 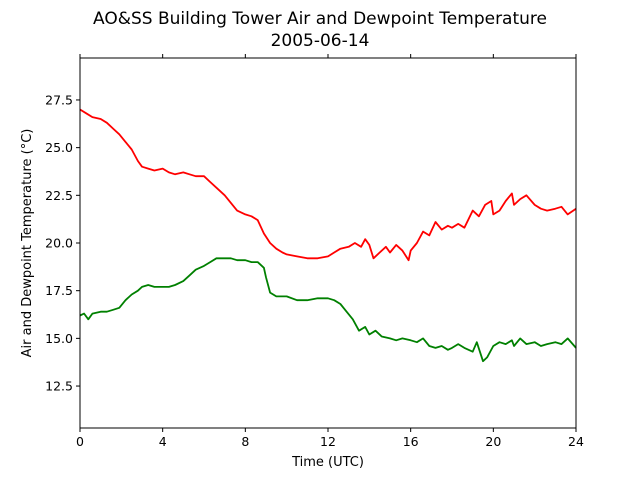 What do you see at coordinates (59, 386) in the screenshot?
I see `y-tick-label: 12.5` at bounding box center [59, 386].